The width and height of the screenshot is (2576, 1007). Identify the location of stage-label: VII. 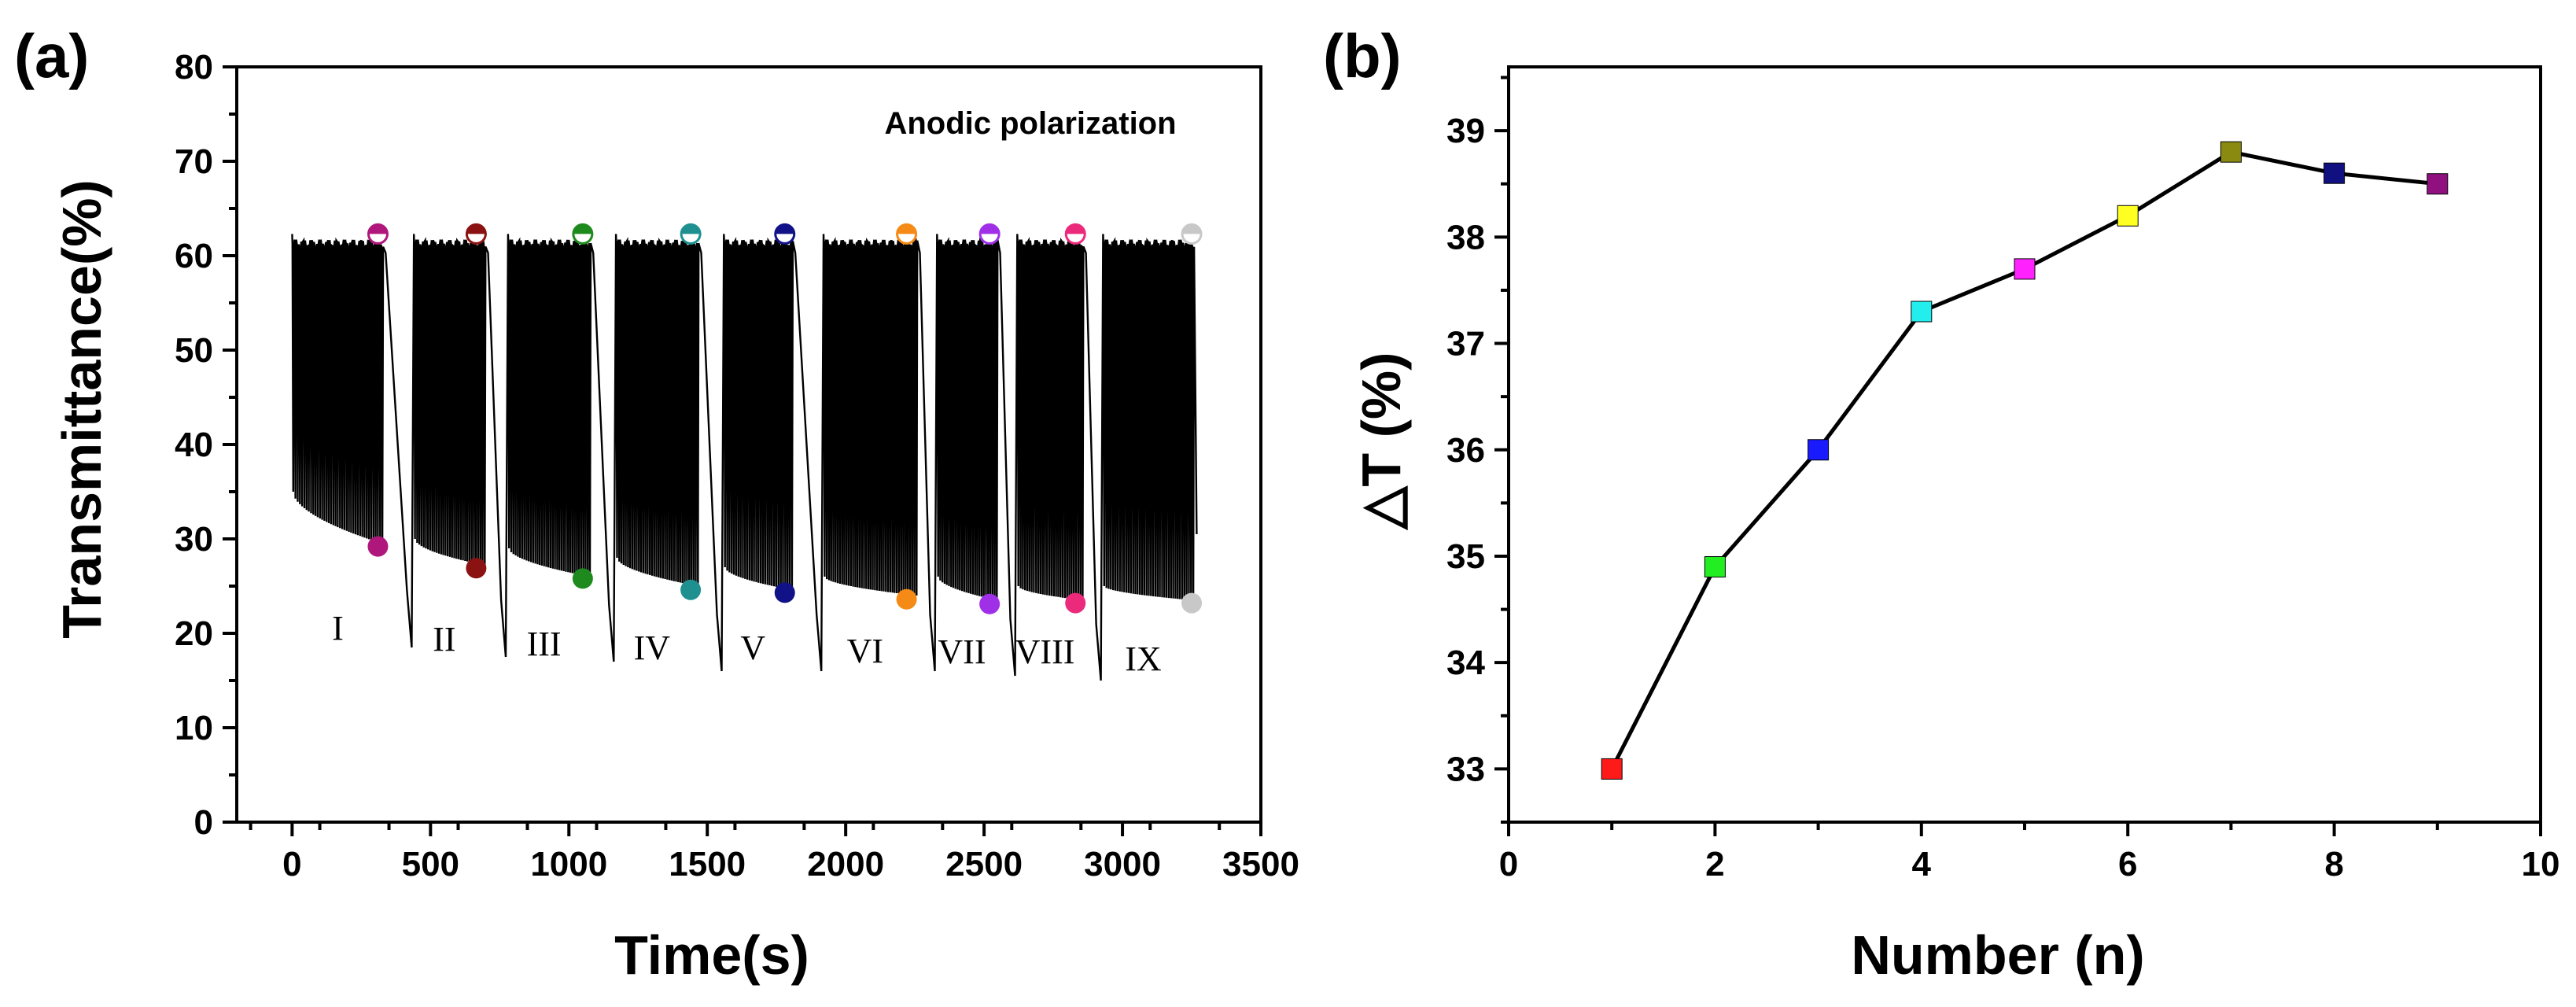
(962, 652).